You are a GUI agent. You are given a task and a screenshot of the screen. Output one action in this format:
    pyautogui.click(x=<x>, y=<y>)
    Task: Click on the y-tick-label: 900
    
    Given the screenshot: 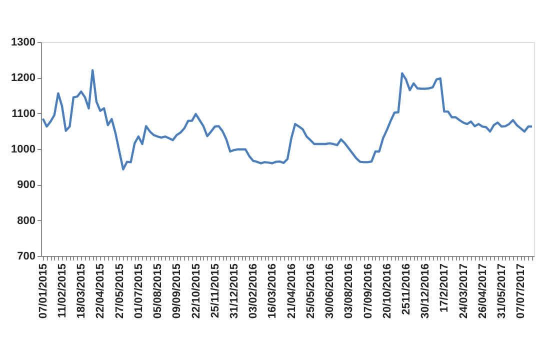 What is the action you would take?
    pyautogui.click(x=26, y=185)
    